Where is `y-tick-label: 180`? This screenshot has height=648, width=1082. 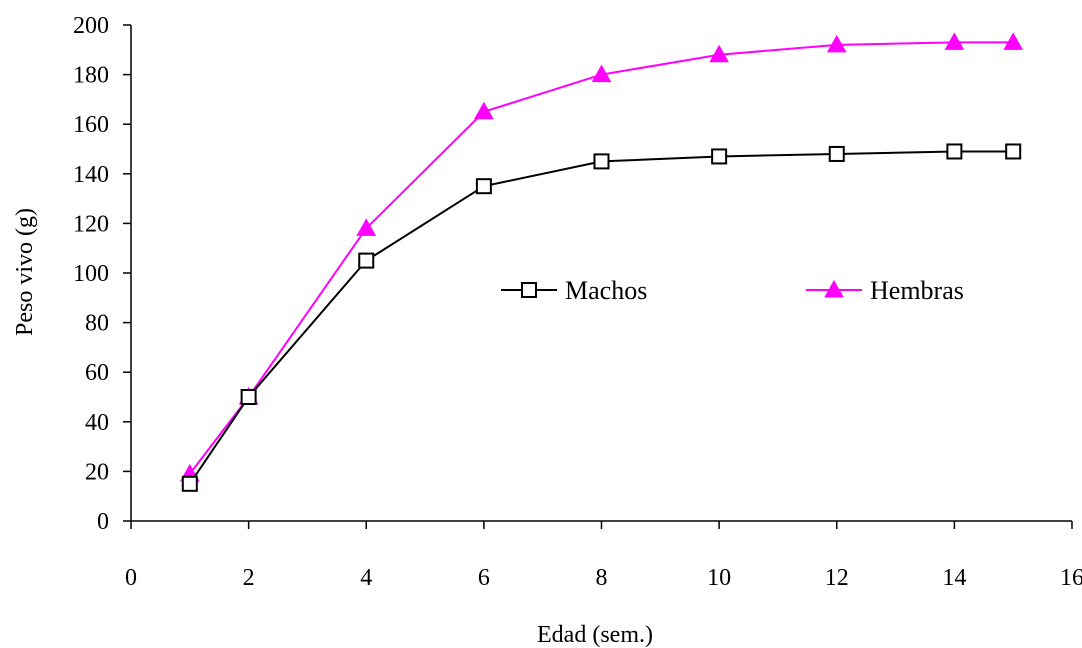
y-tick-label: 180 is located at coordinates (91, 76).